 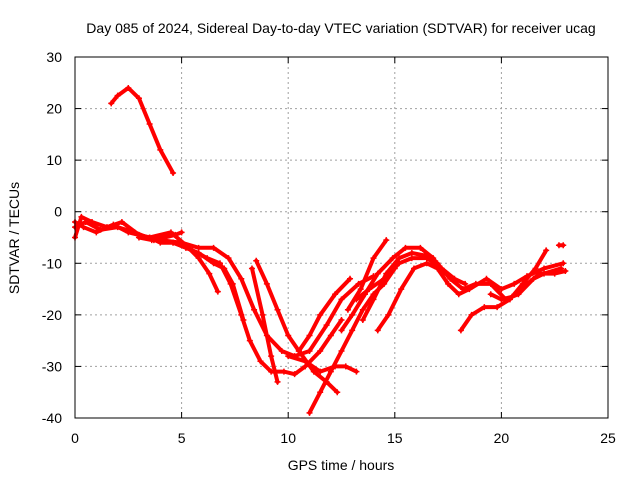 What do you see at coordinates (608, 438) in the screenshot?
I see `x-tick-label: 25` at bounding box center [608, 438].